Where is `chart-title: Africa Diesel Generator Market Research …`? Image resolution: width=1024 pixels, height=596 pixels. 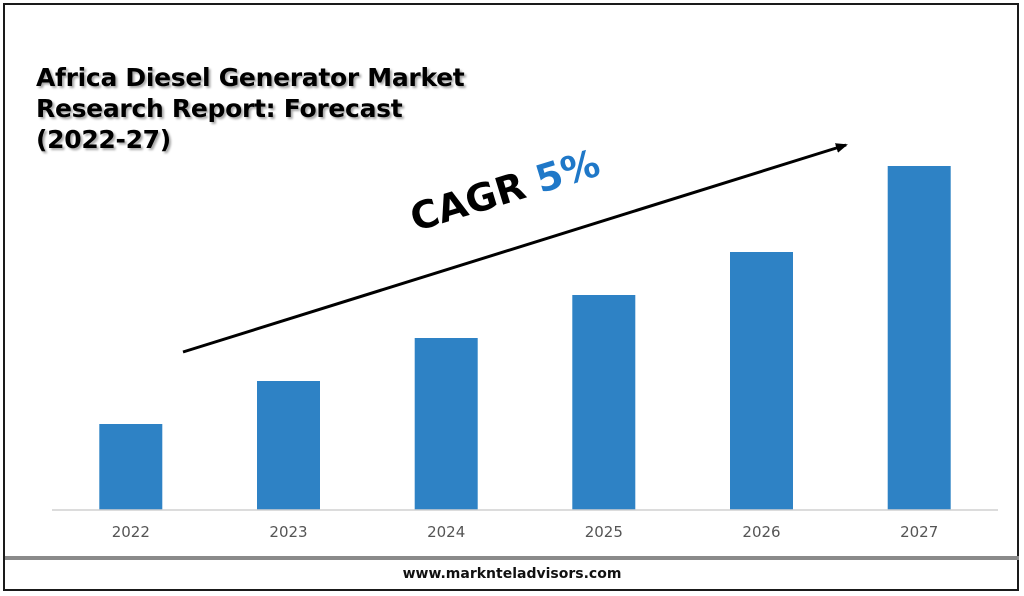
chart-title: Africa Diesel Generator Market Research … is located at coordinates (276, 108).